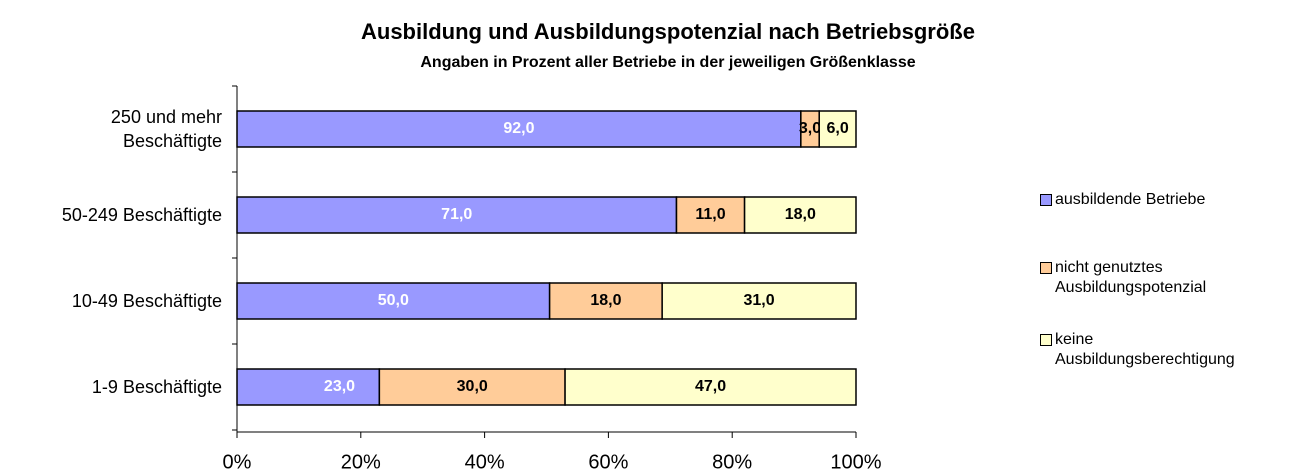 This screenshot has width=1301, height=474. I want to click on y-tick-label: 50-249 Beschäftigte, so click(141, 215).